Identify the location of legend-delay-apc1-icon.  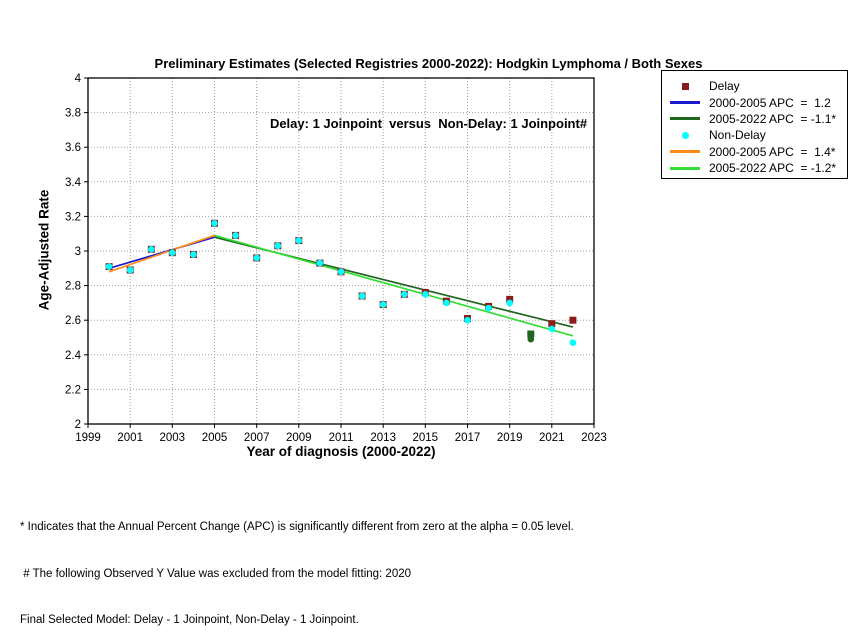
(685, 103).